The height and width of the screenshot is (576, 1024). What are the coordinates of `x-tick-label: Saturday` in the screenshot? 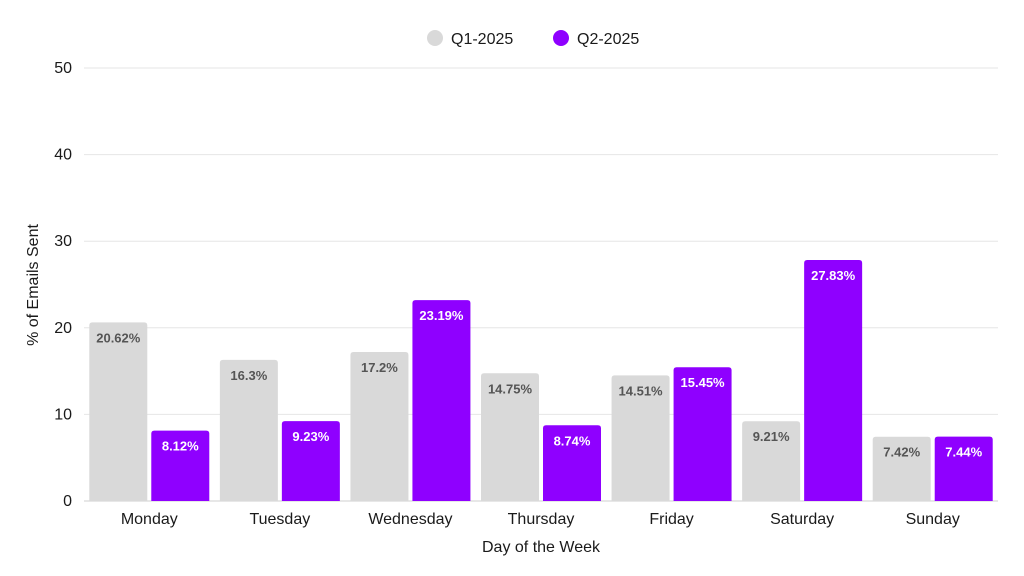 It's located at (802, 519).